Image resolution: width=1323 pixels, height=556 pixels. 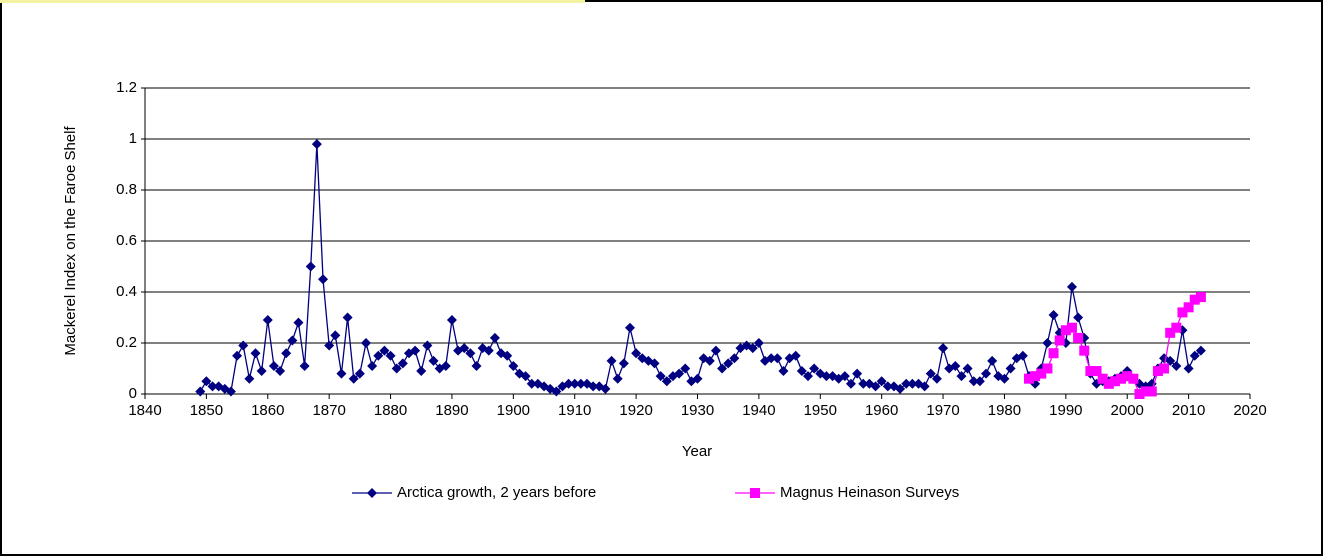 What do you see at coordinates (513, 410) in the screenshot?
I see `x-tick-label: 1900` at bounding box center [513, 410].